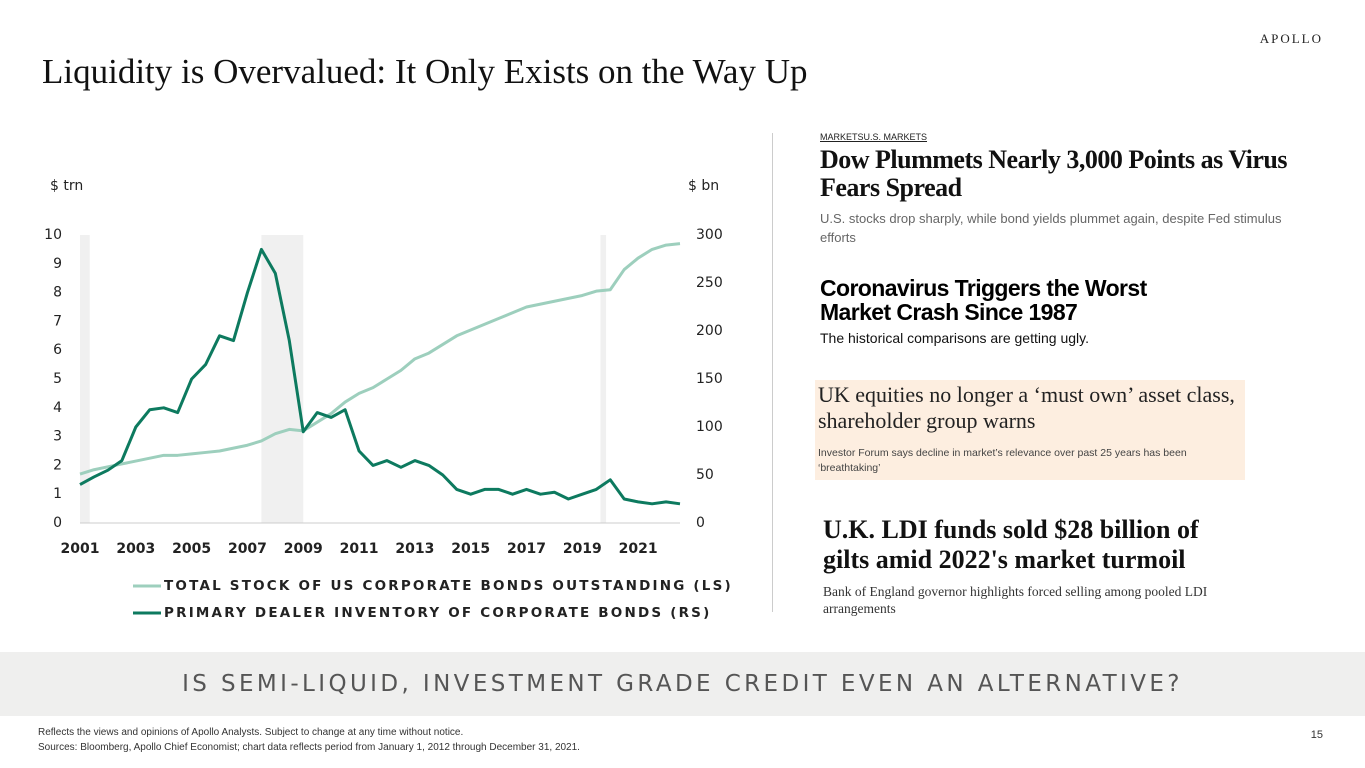 This screenshot has width=1365, height=768. What do you see at coordinates (66, 186) in the screenshot?
I see `y-axis-label: $ trn` at bounding box center [66, 186].